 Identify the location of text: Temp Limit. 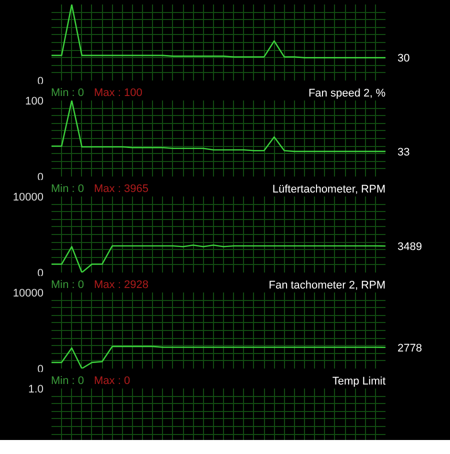
(359, 382).